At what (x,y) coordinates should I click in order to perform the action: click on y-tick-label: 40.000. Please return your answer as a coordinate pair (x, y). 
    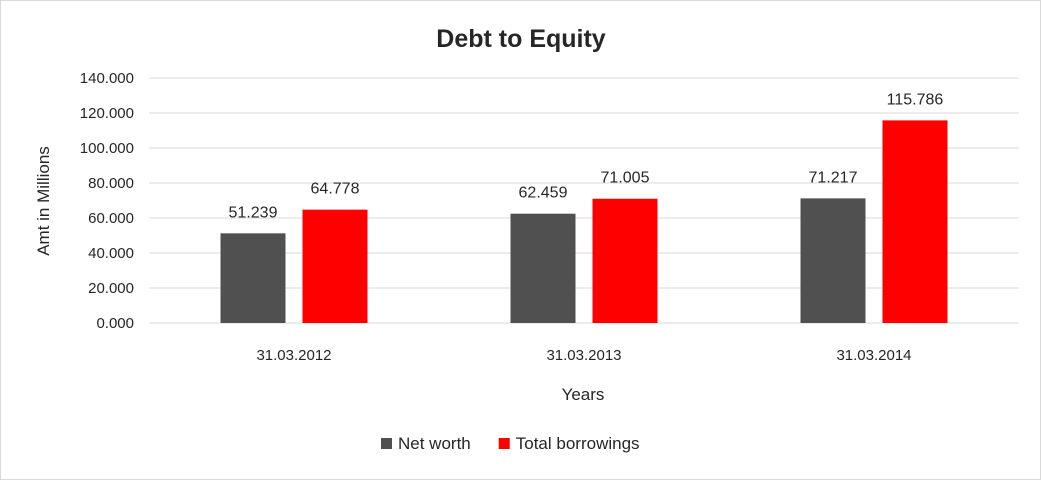
    Looking at the image, I should click on (111, 253).